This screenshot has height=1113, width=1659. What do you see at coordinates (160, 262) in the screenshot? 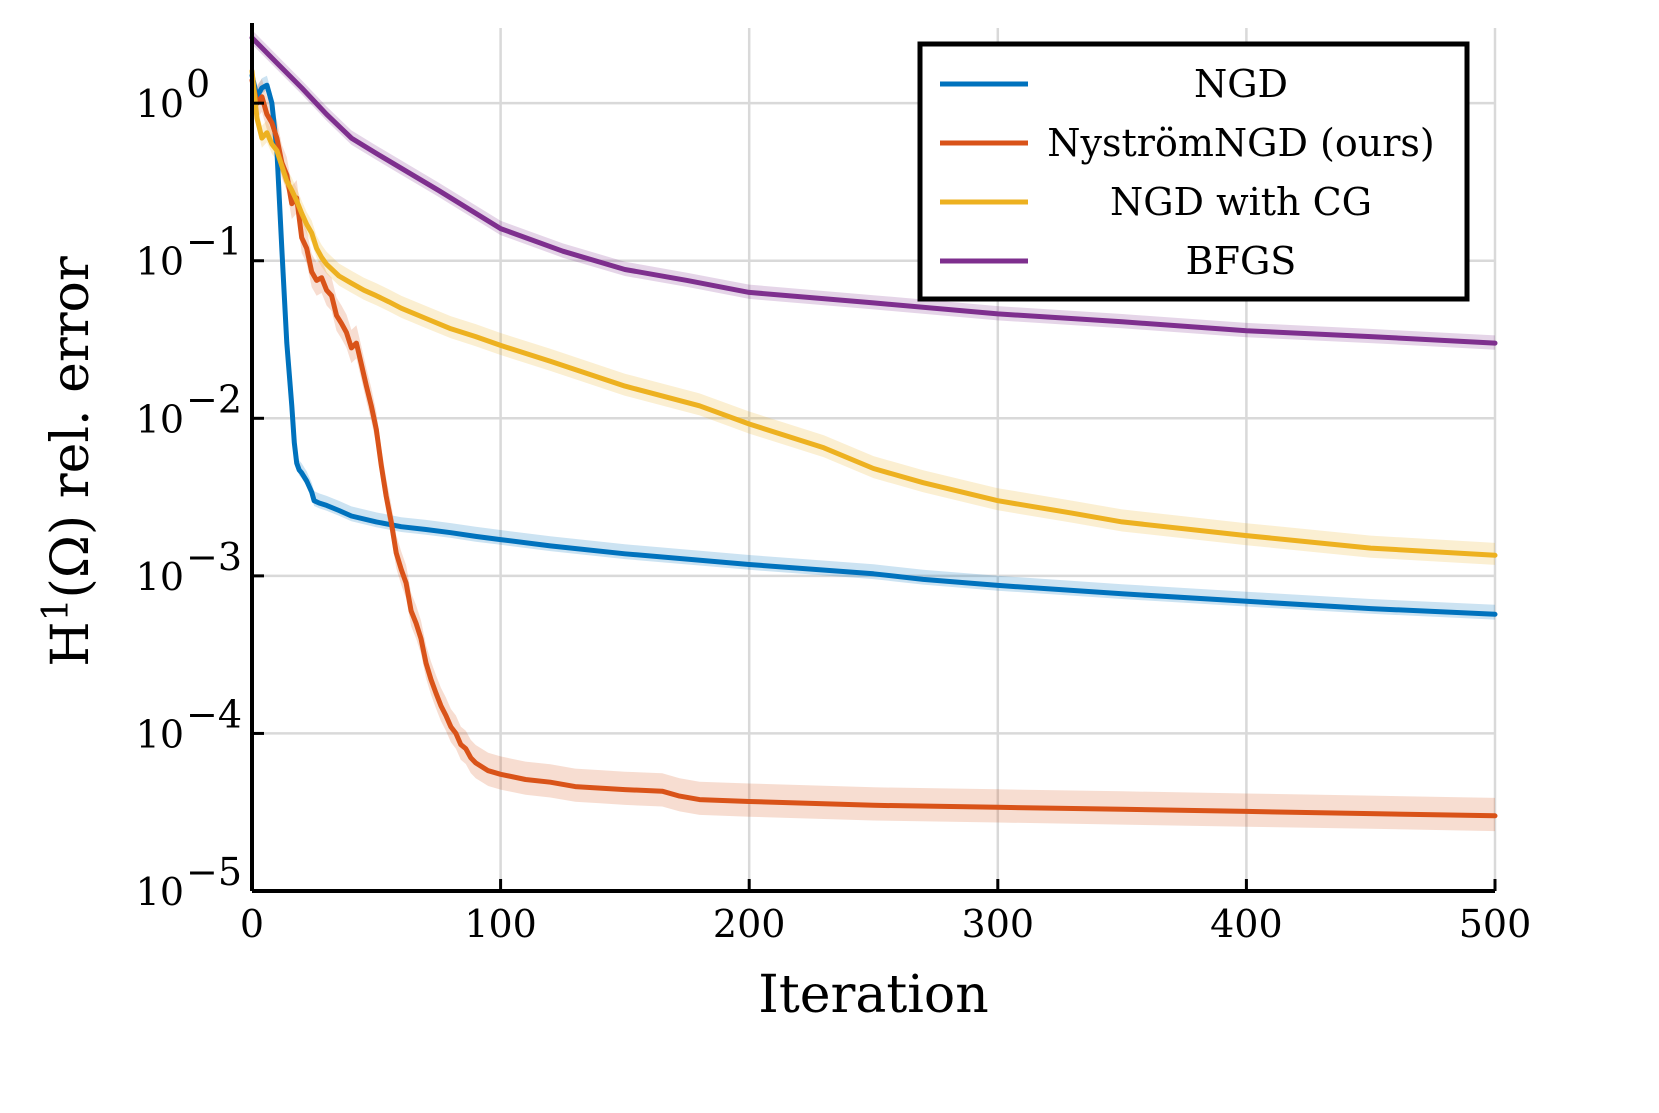
I see `y-tick-label-1: 10` at bounding box center [160, 262].